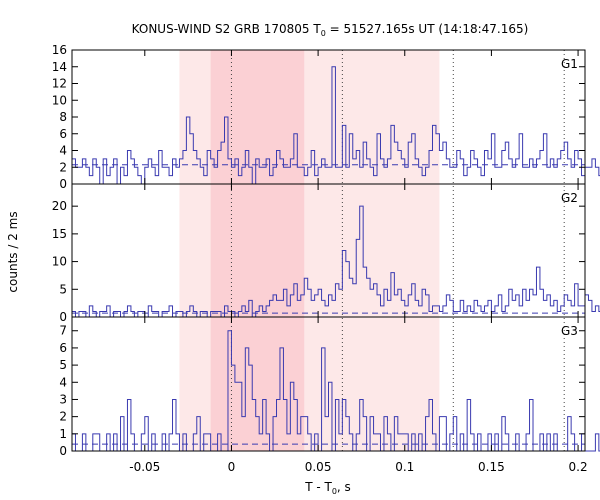  Describe the element at coordinates (59, 262) in the screenshot. I see `g2-y-tick-label: 10` at that location.